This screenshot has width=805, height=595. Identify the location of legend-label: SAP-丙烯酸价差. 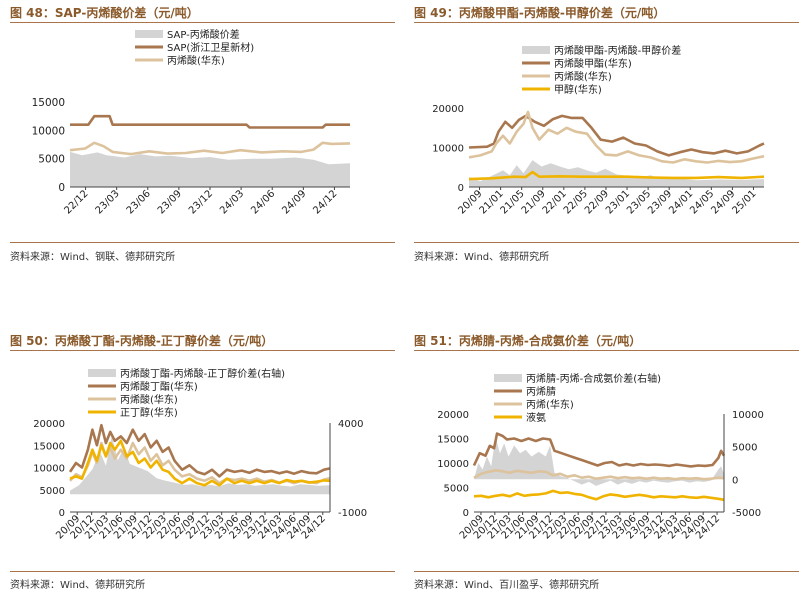
(203, 34).